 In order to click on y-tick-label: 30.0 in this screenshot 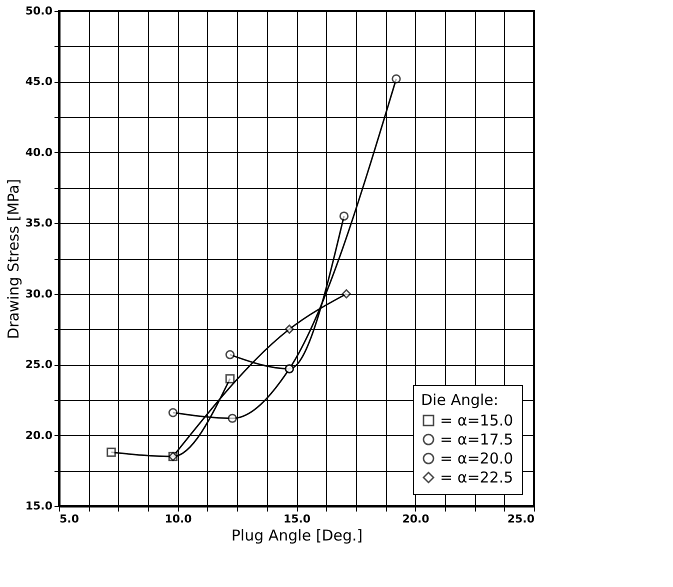, I will do `click(39, 293)`.